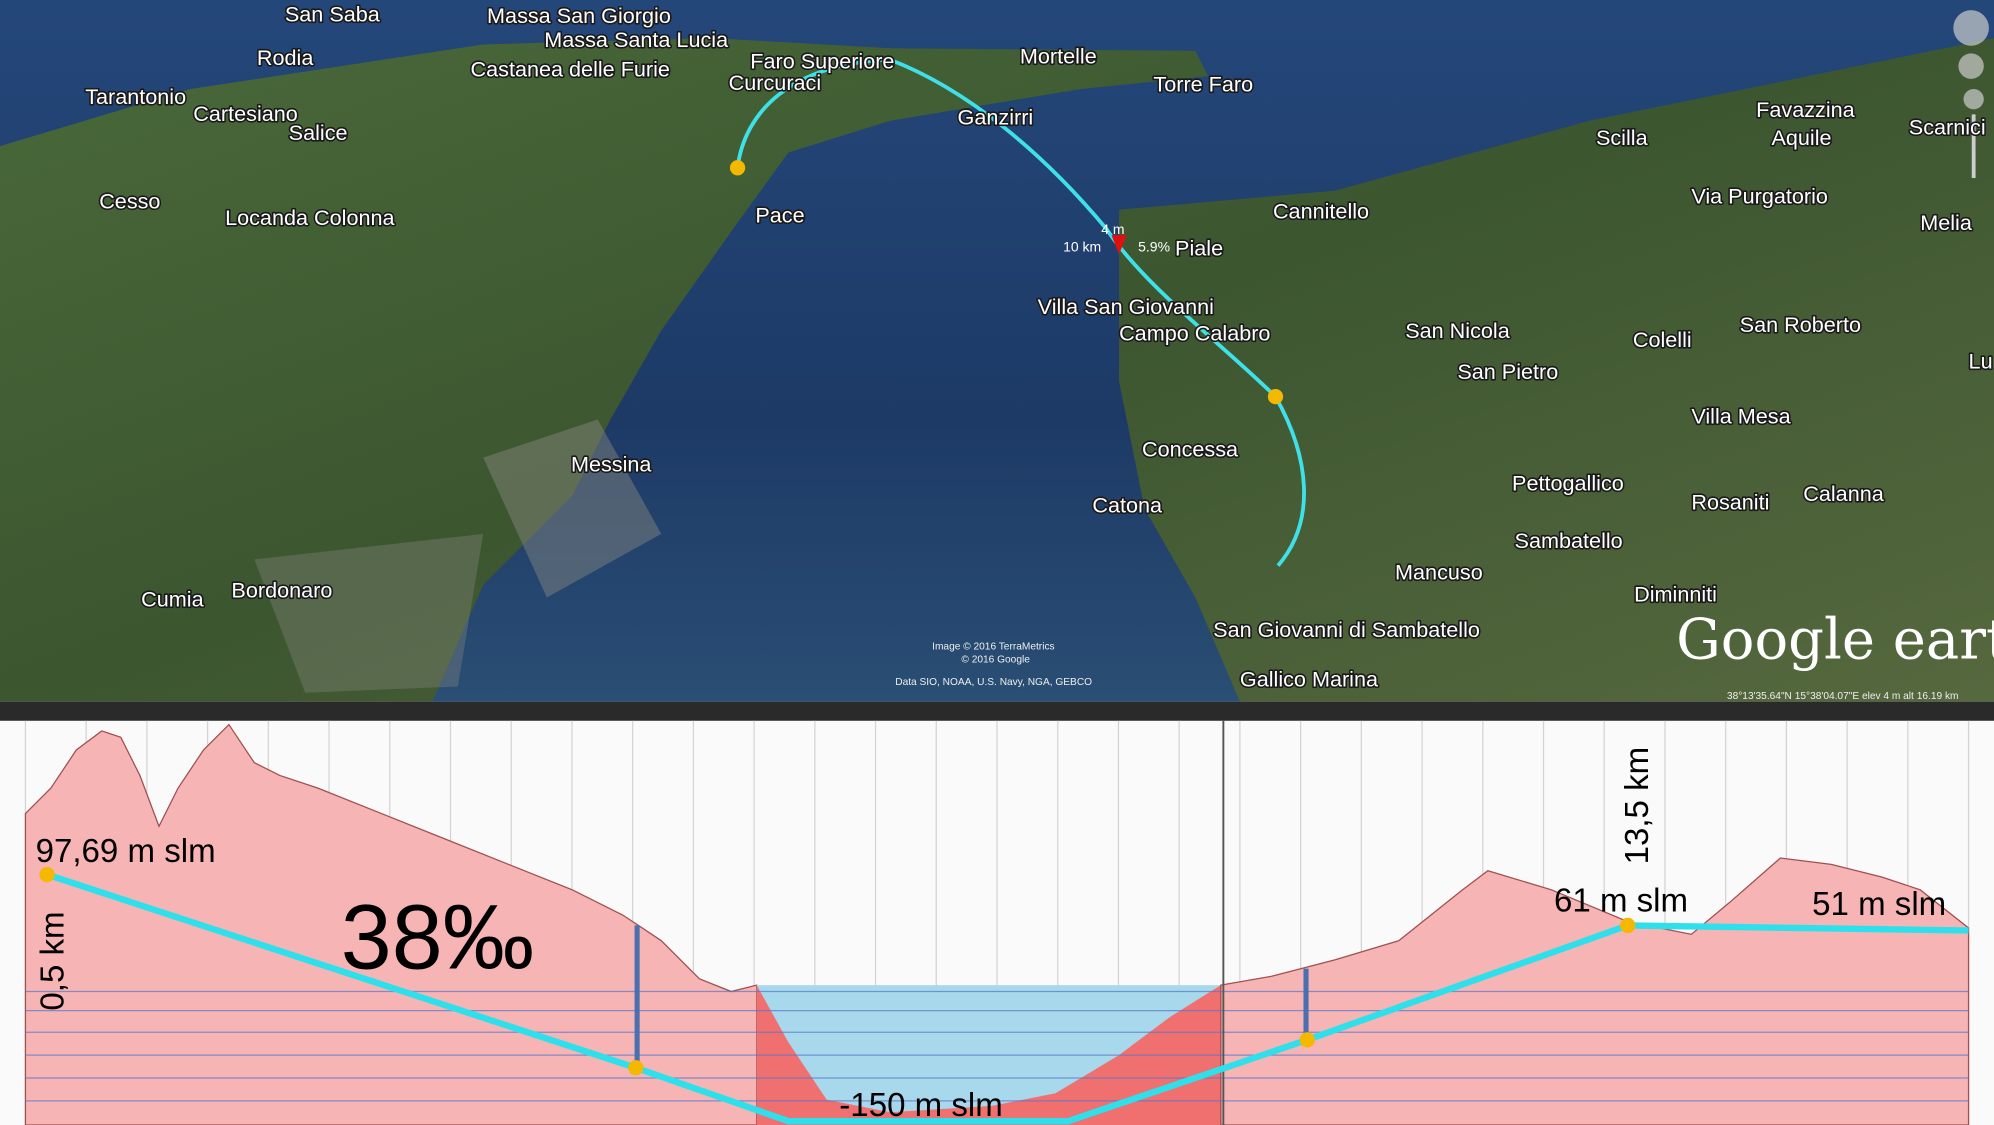 The height and width of the screenshot is (1125, 1994). Describe the element at coordinates (1730, 502) in the screenshot. I see `place-label: Rosaniti` at that location.